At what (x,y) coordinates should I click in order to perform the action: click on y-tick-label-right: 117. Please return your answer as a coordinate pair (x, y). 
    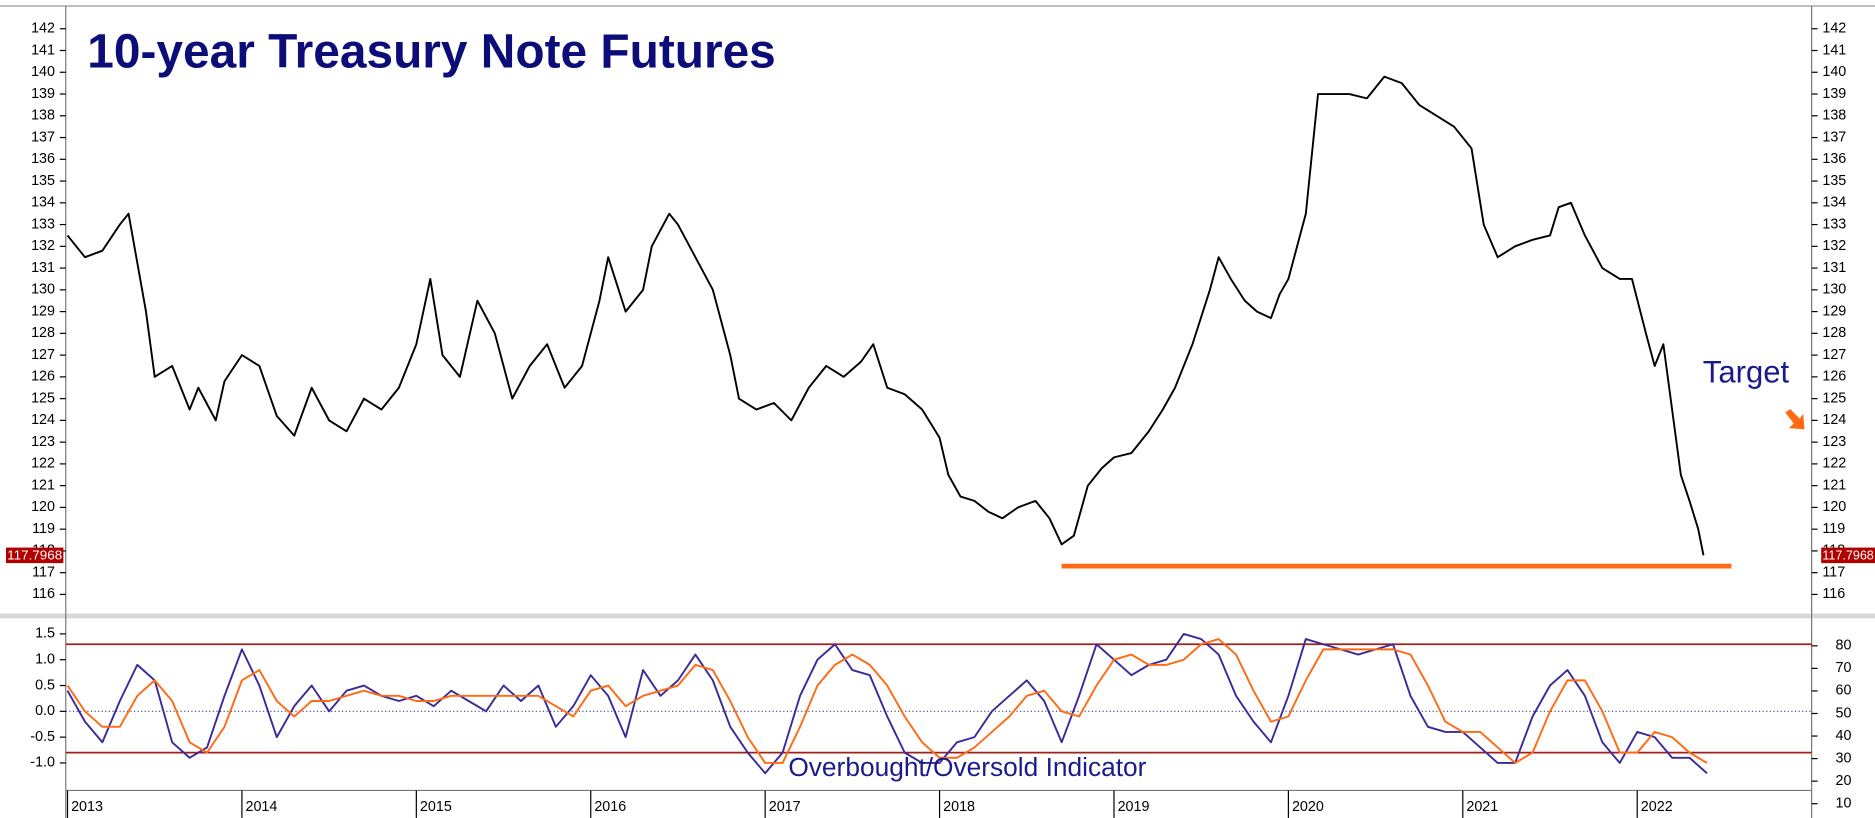
    Looking at the image, I should click on (1833, 572).